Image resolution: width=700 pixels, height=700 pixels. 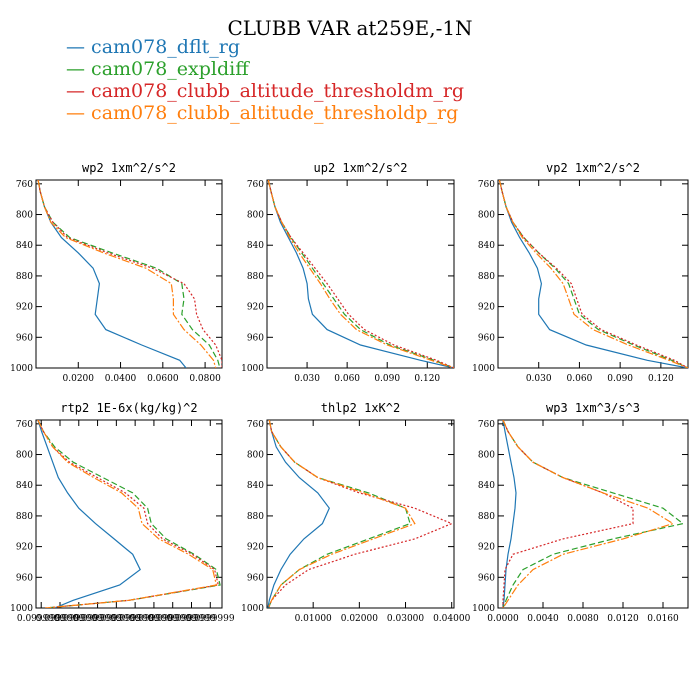 What do you see at coordinates (128, 408) in the screenshot?
I see `panel-title: rtp2 1E-6x(kg/kg)^2` at bounding box center [128, 408].